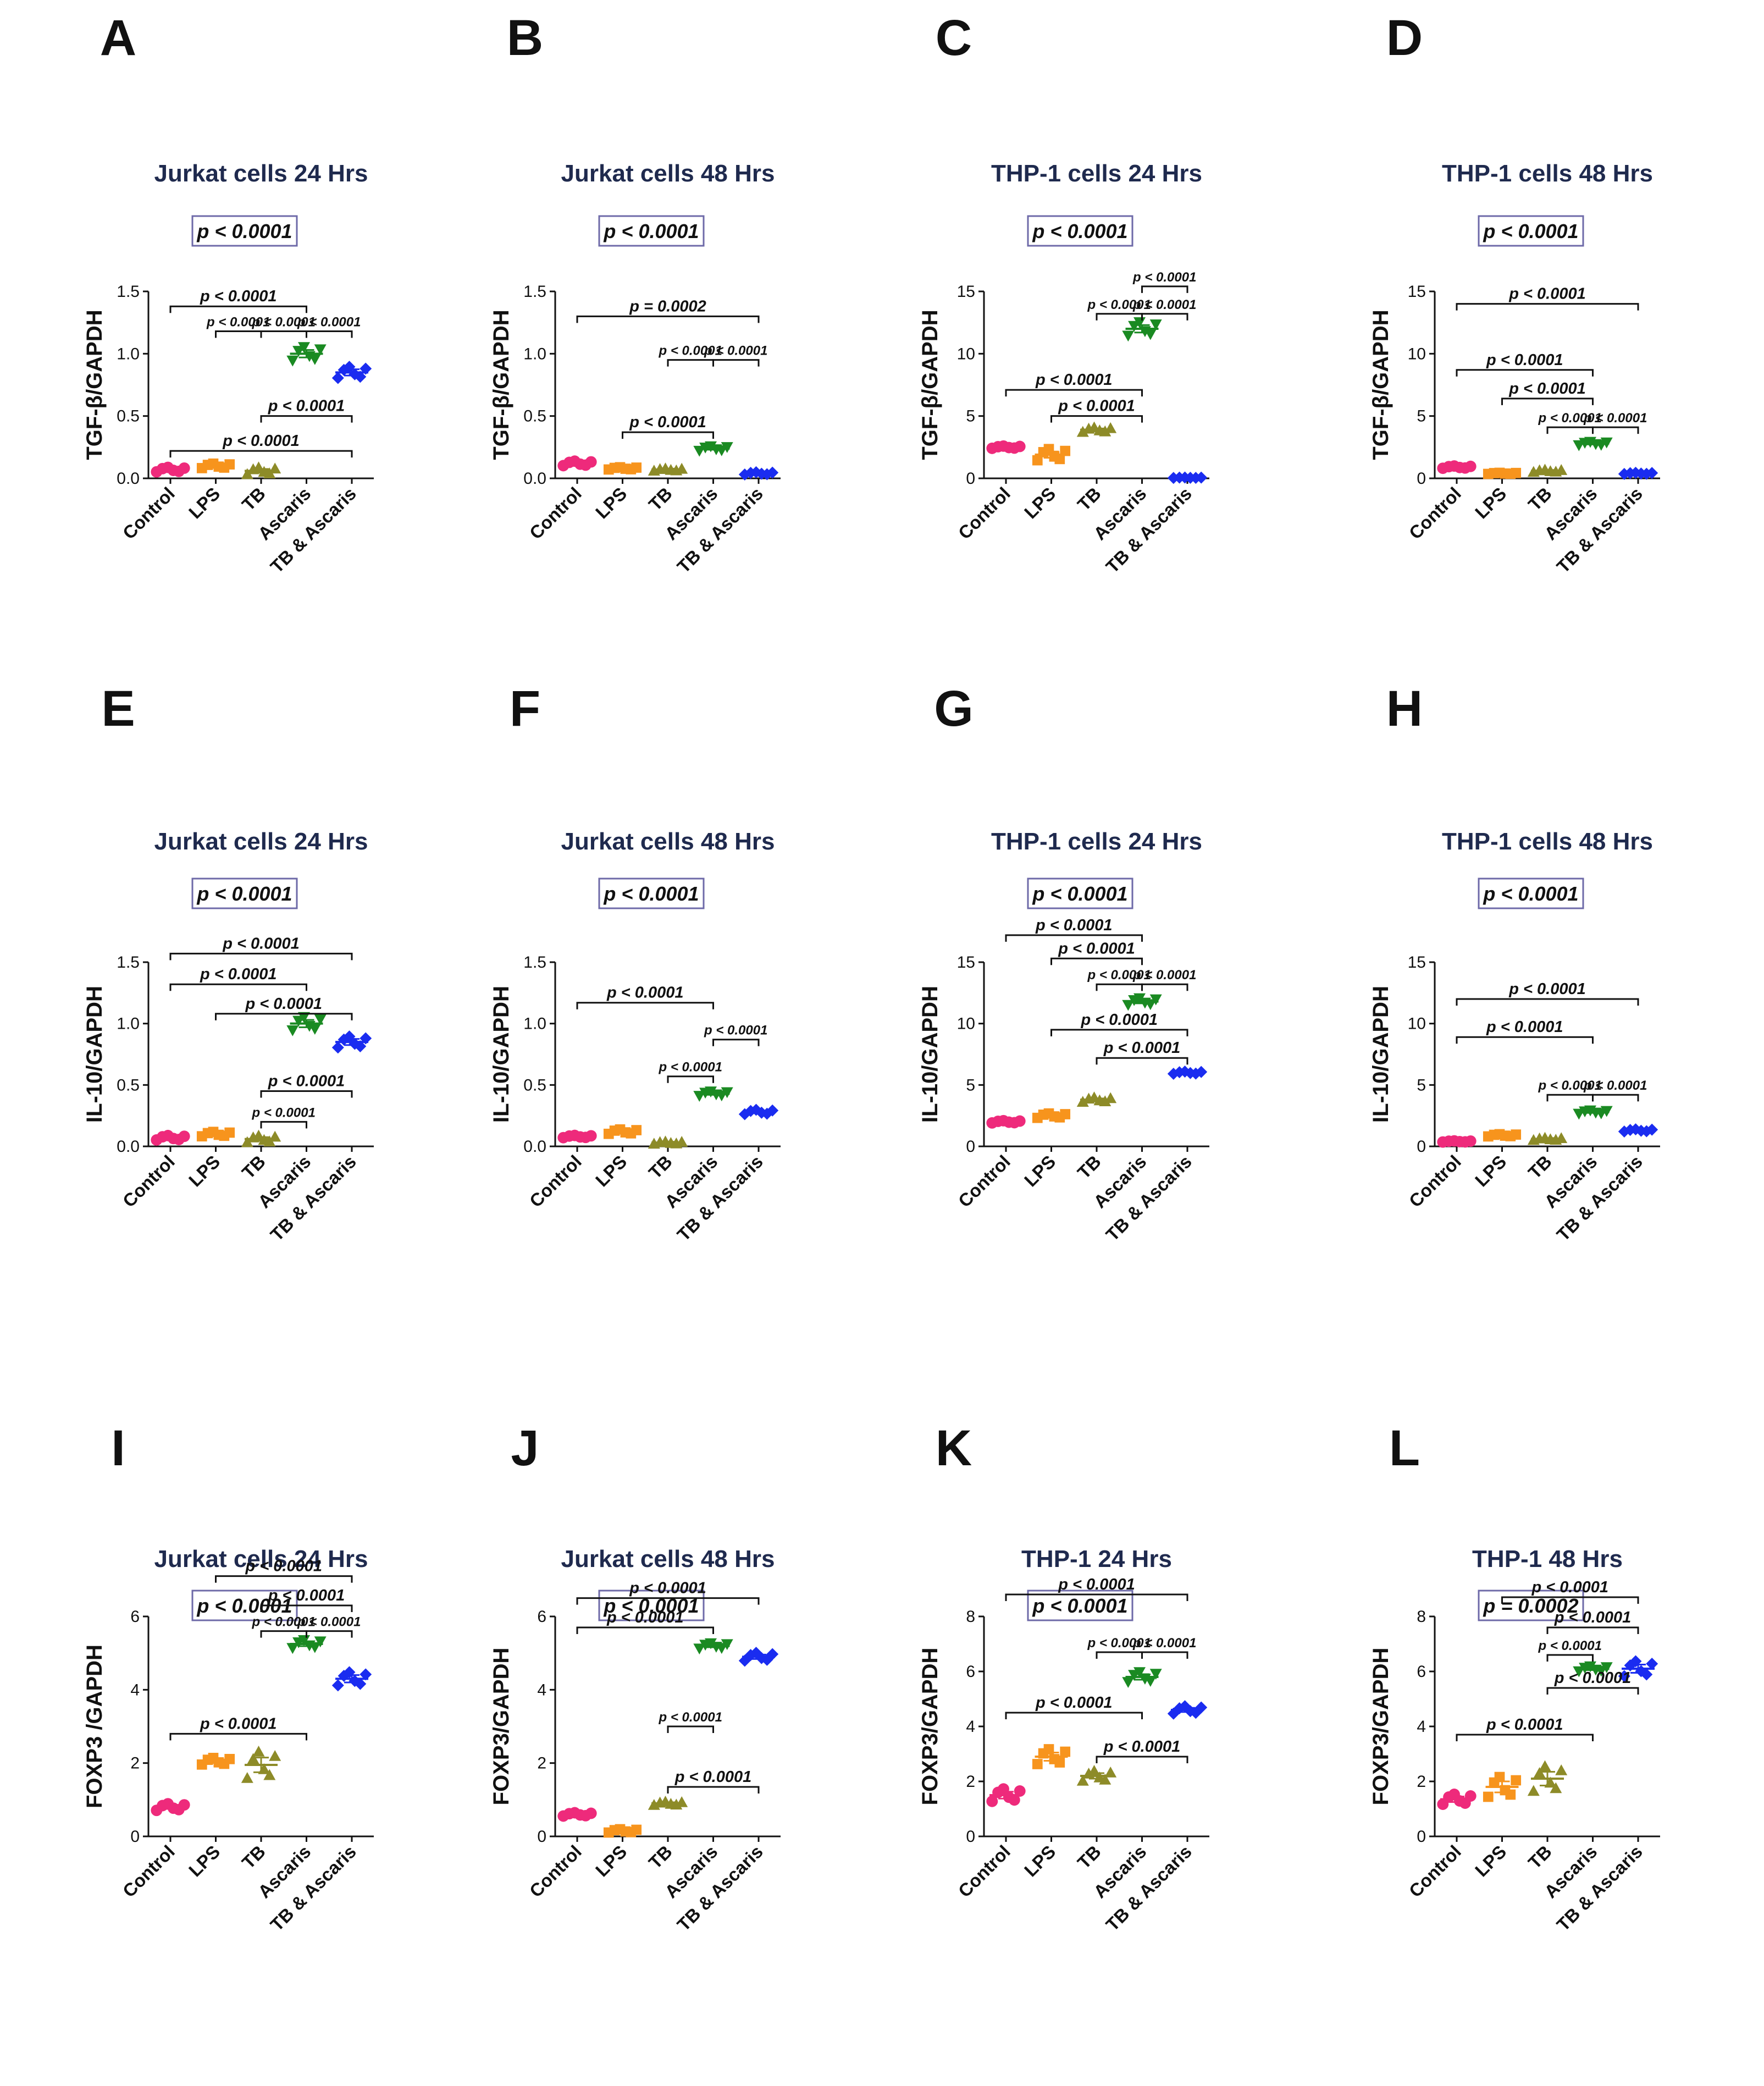  I want to click on panel-label: L, so click(1404, 1448).